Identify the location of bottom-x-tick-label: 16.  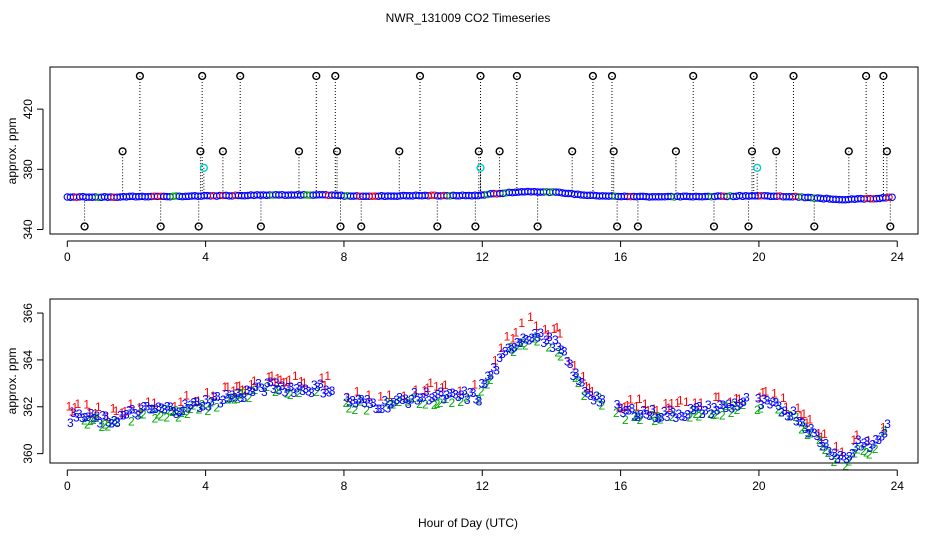
(621, 486).